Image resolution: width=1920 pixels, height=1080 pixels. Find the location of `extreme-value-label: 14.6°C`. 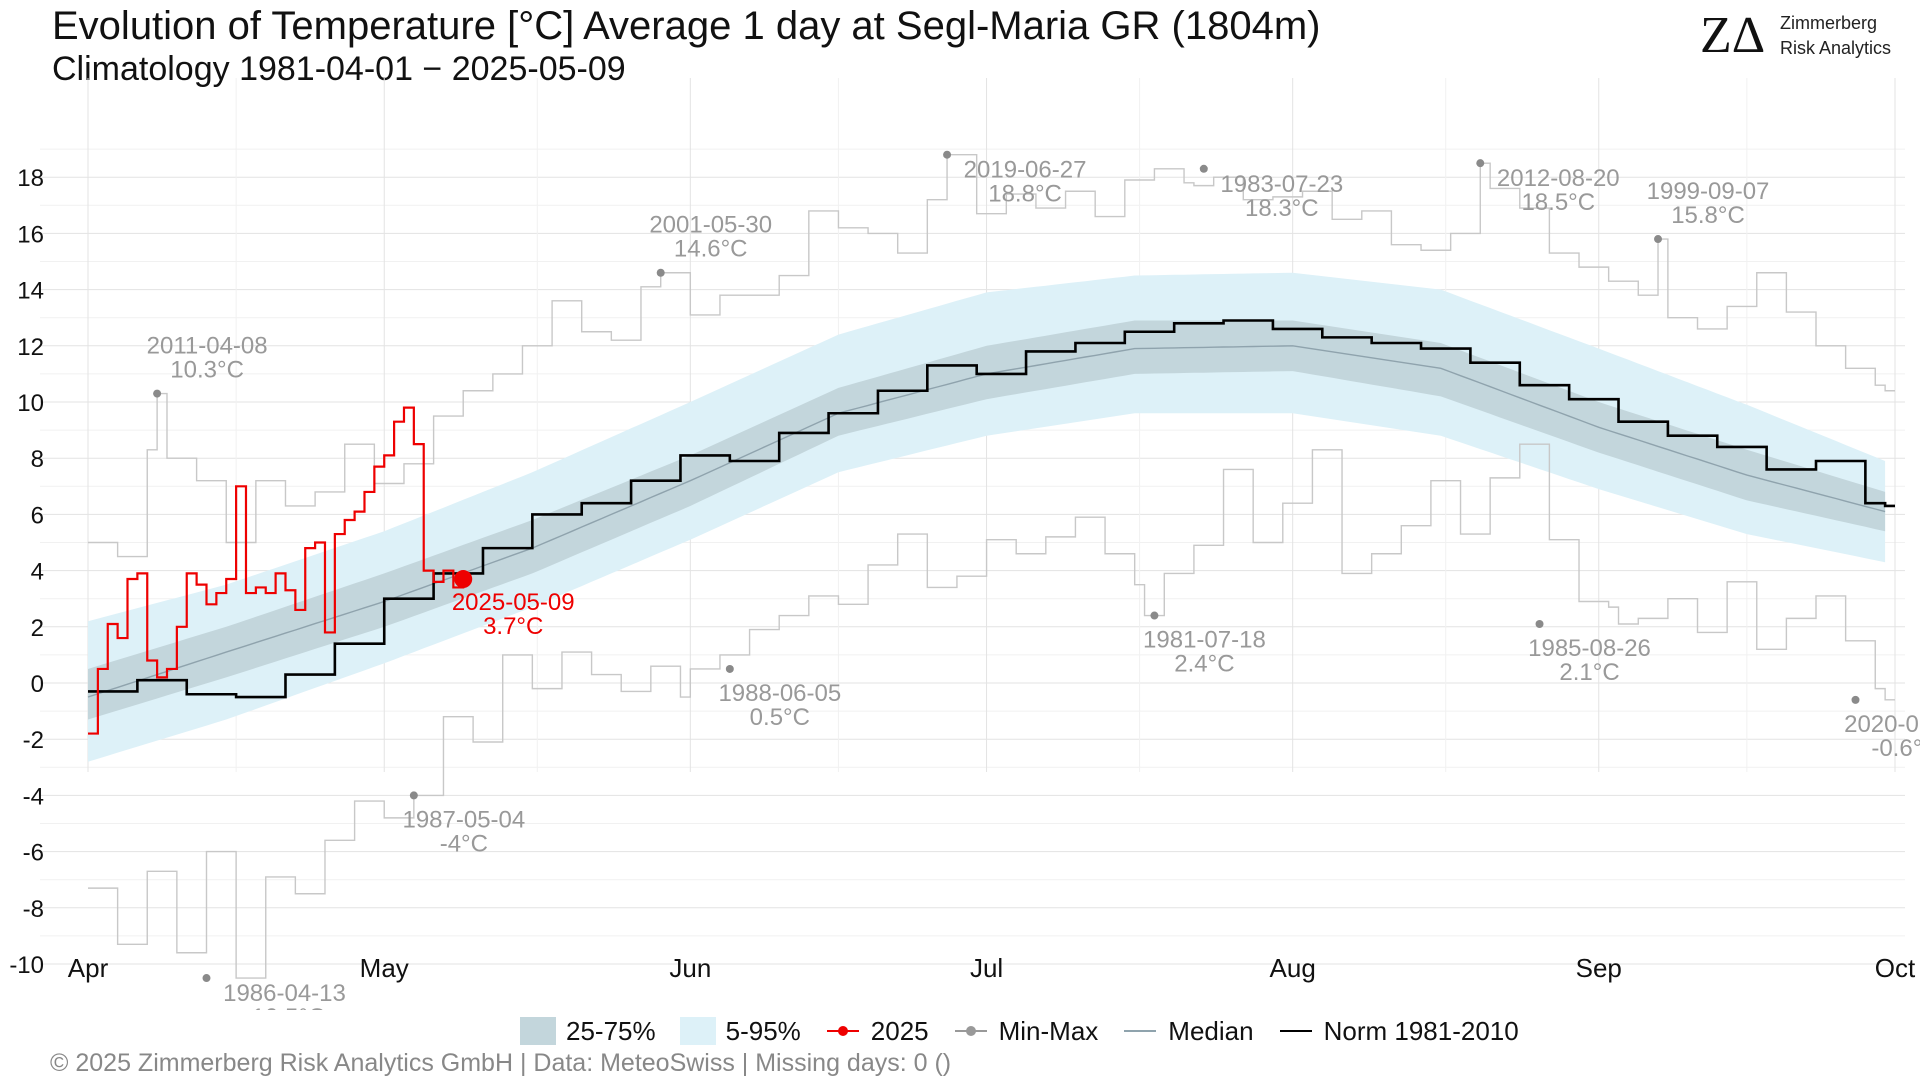

extreme-value-label: 14.6°C is located at coordinates (711, 249).